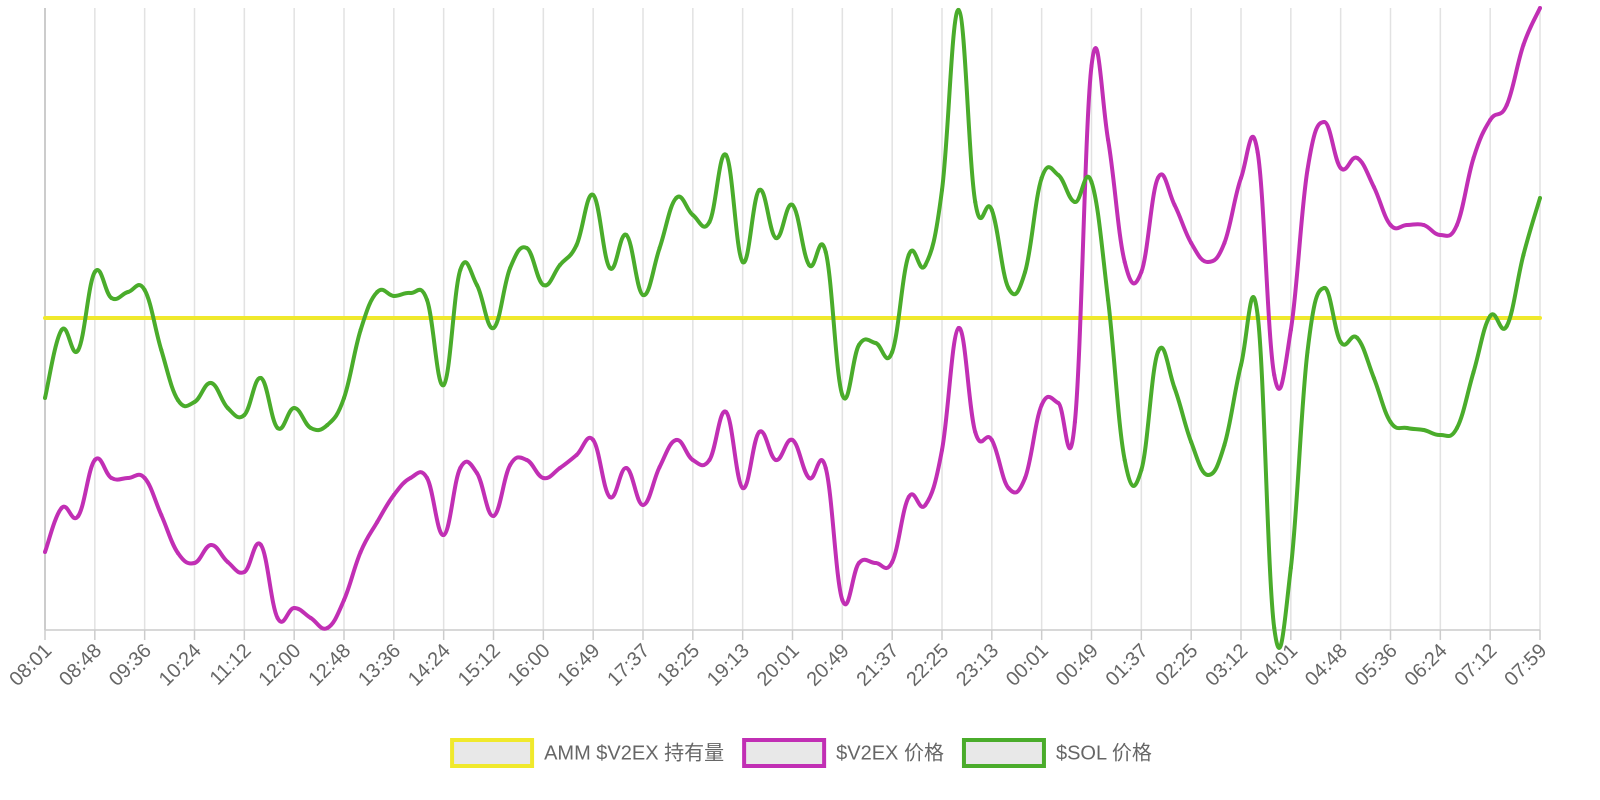 The height and width of the screenshot is (800, 1600). What do you see at coordinates (877, 665) in the screenshot?
I see `x-tick-label: 21:37` at bounding box center [877, 665].